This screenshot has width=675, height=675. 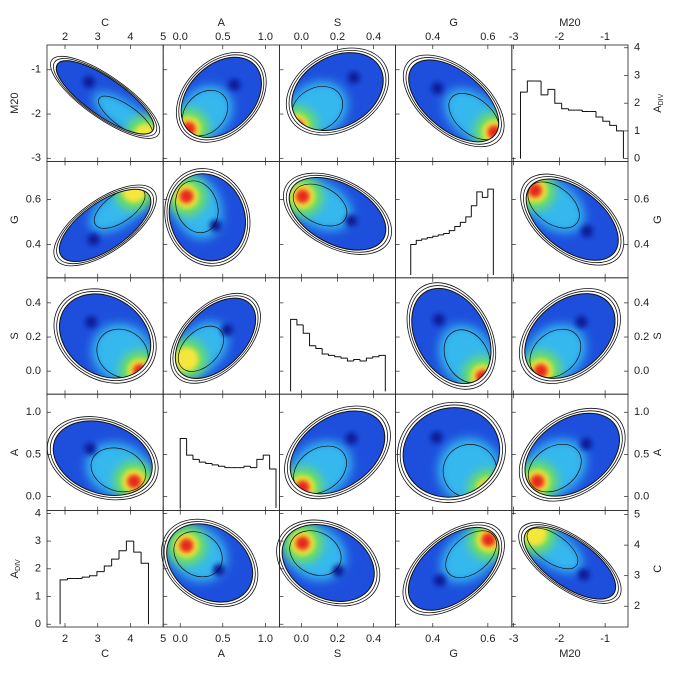 I want to click on column-label: A, so click(x=222, y=654).